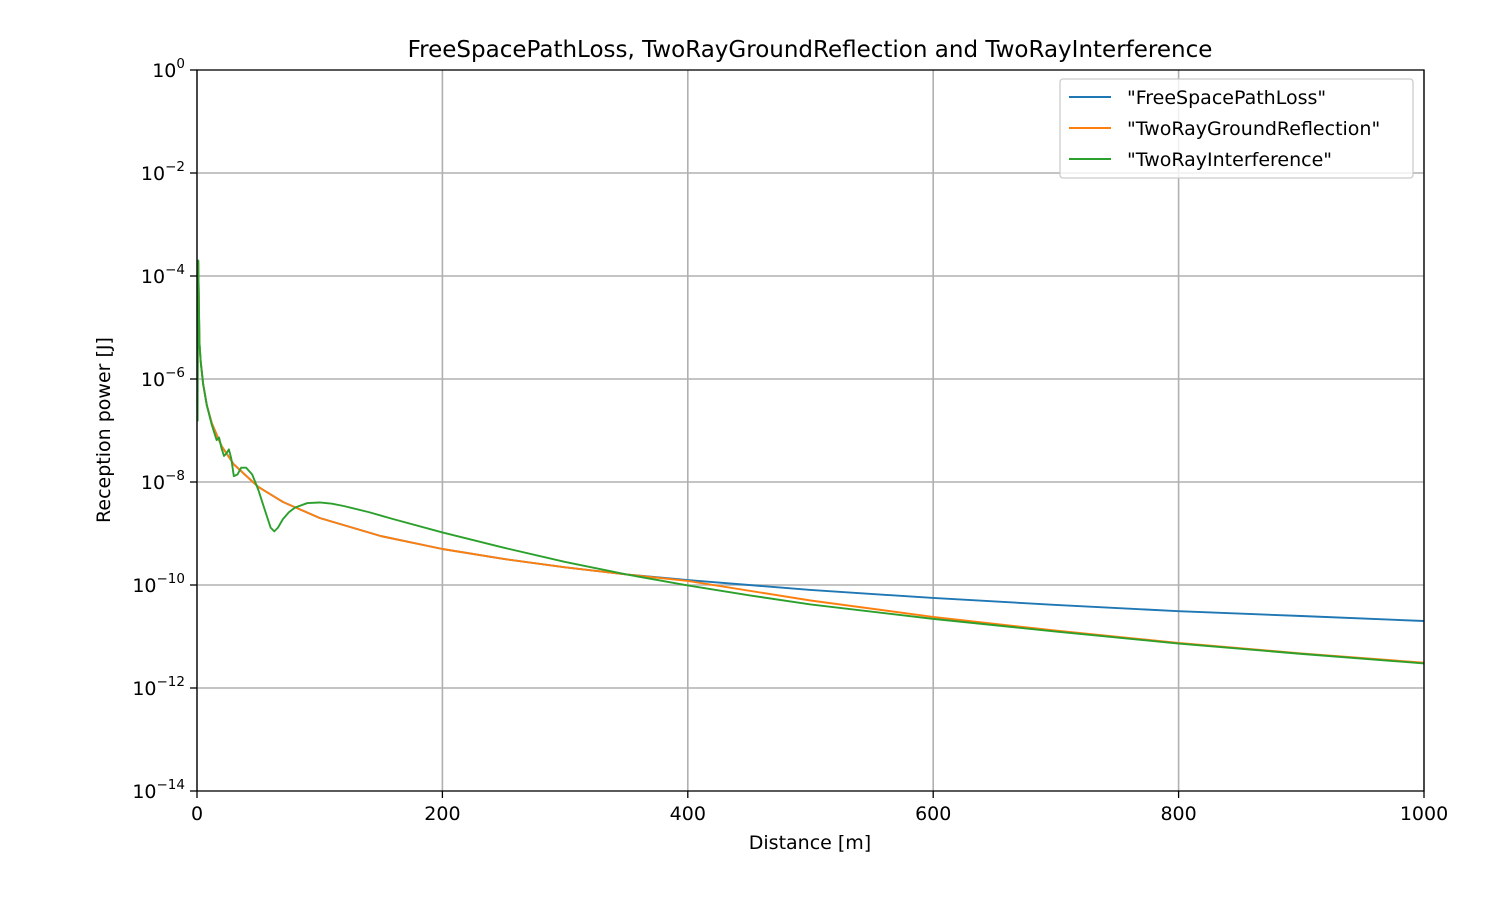 The image size is (1500, 900). What do you see at coordinates (175, 270) in the screenshot?
I see `y-tick-exponent: −4` at bounding box center [175, 270].